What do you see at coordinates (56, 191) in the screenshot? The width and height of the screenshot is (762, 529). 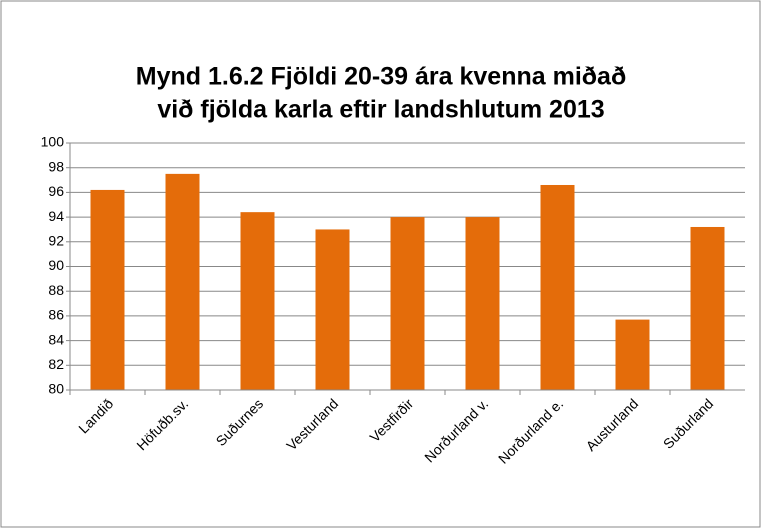 I see `y-tick-label: 96` at bounding box center [56, 191].